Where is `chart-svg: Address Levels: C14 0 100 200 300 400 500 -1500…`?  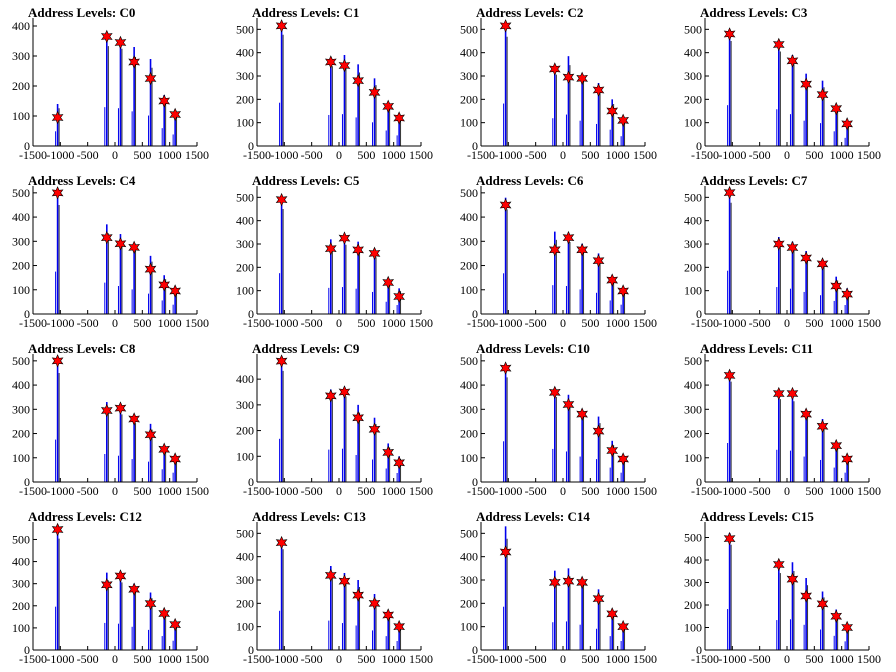 chart-svg: Address Levels: C14 0 100 200 300 400 500 -1500… is located at coordinates (558, 587).